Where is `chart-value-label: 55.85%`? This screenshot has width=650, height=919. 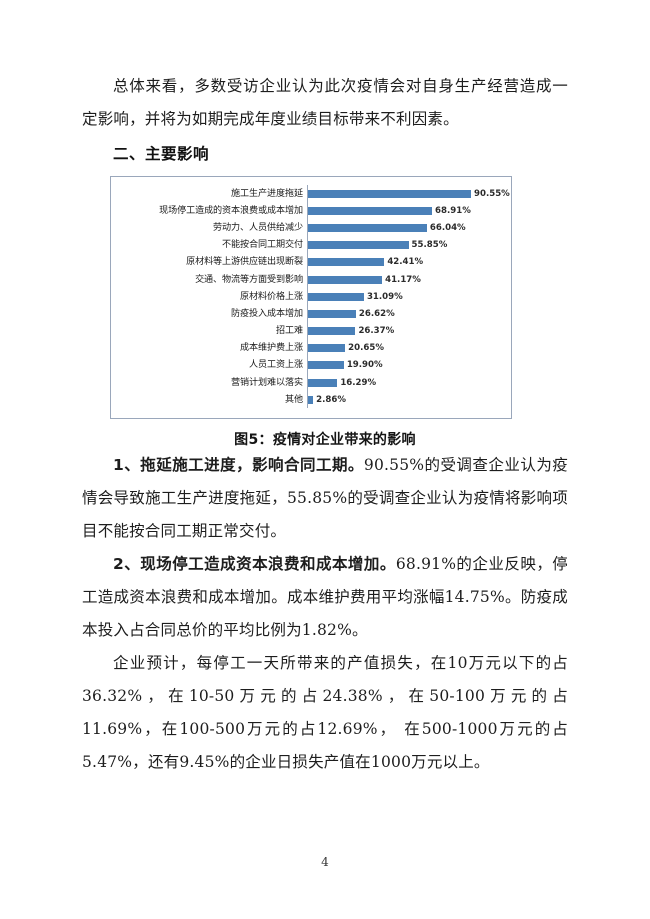
chart-value-label: 55.85% is located at coordinates (429, 245).